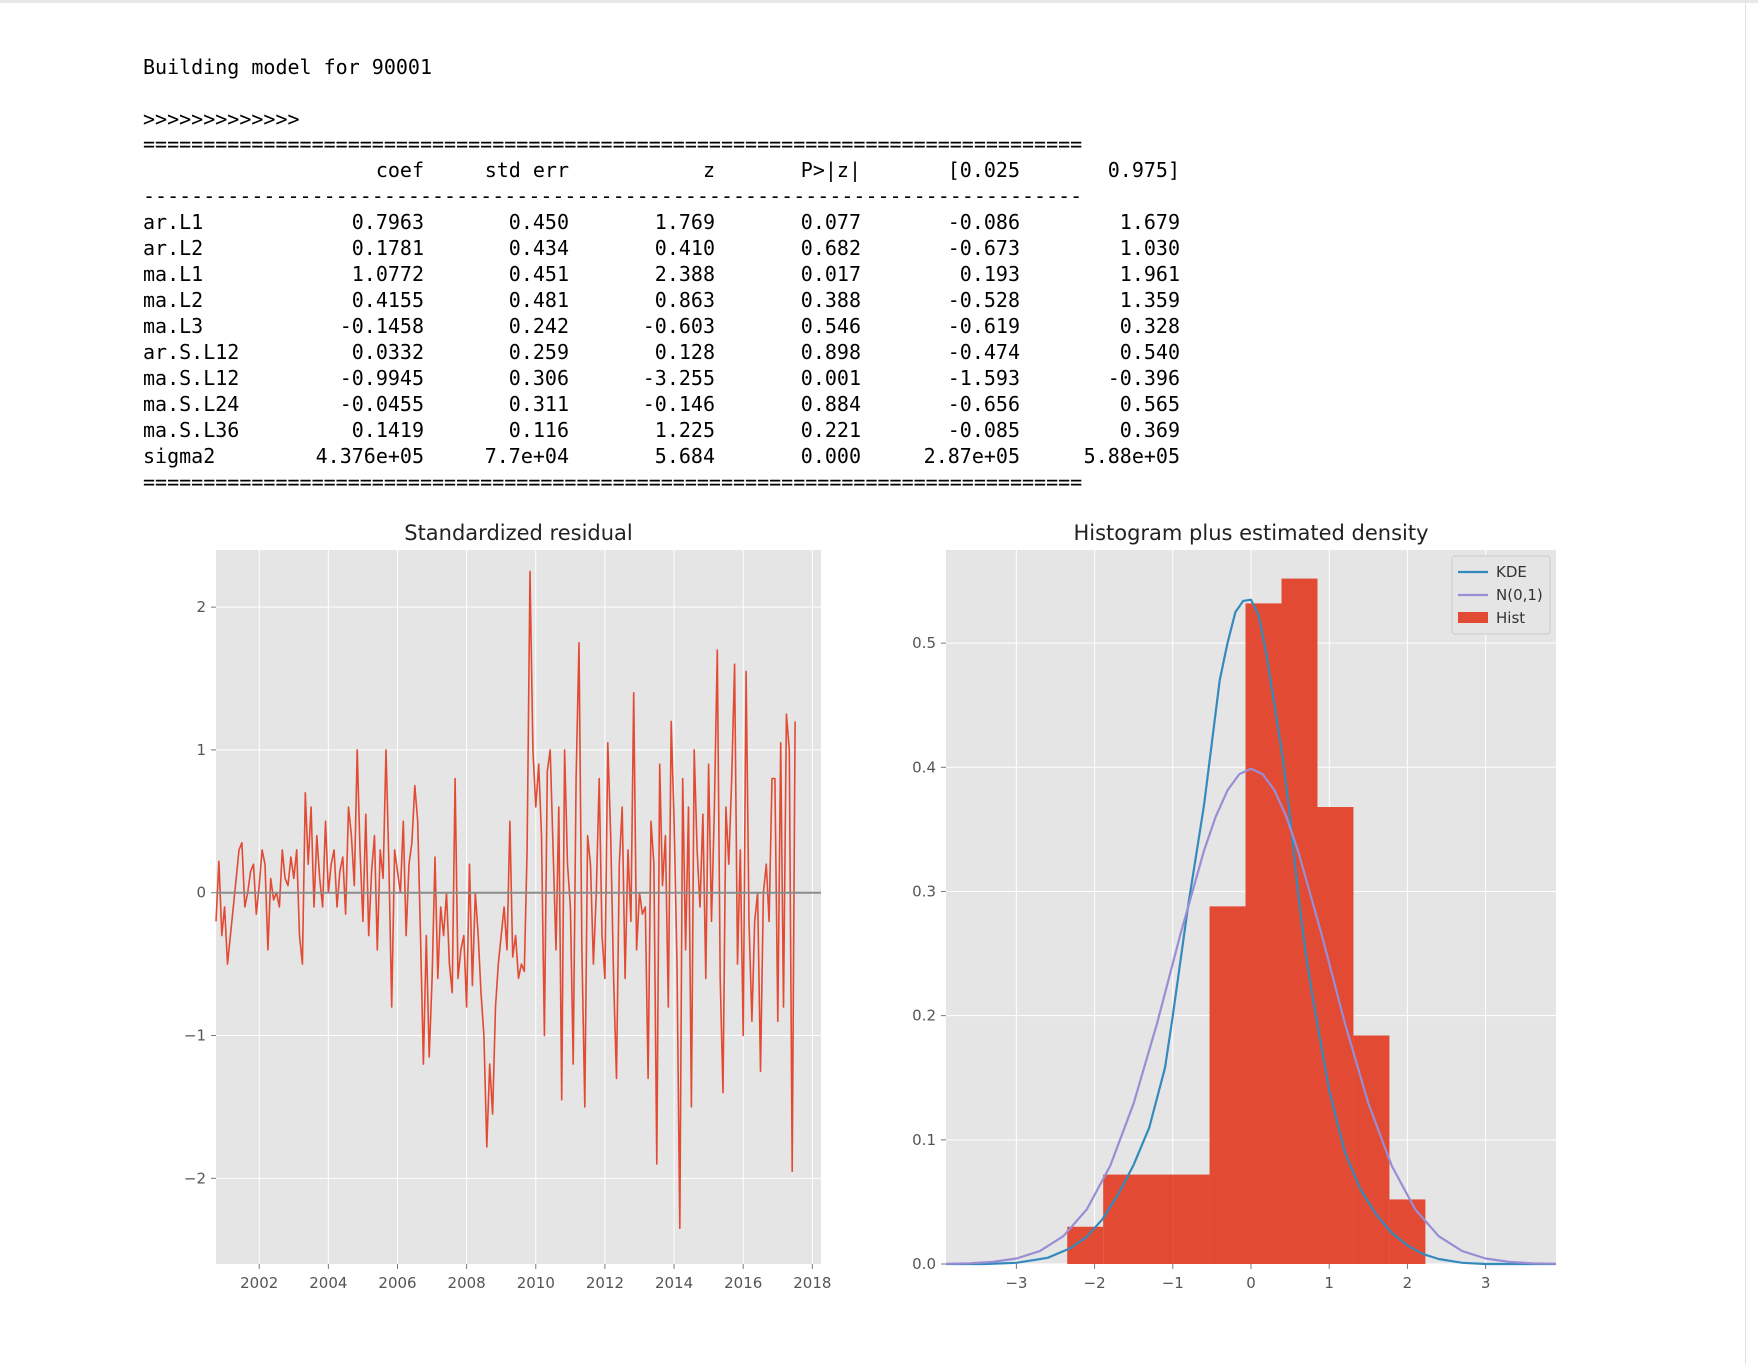 The width and height of the screenshot is (1758, 1364). What do you see at coordinates (518, 533) in the screenshot?
I see `chart-title: Standardized residual` at bounding box center [518, 533].